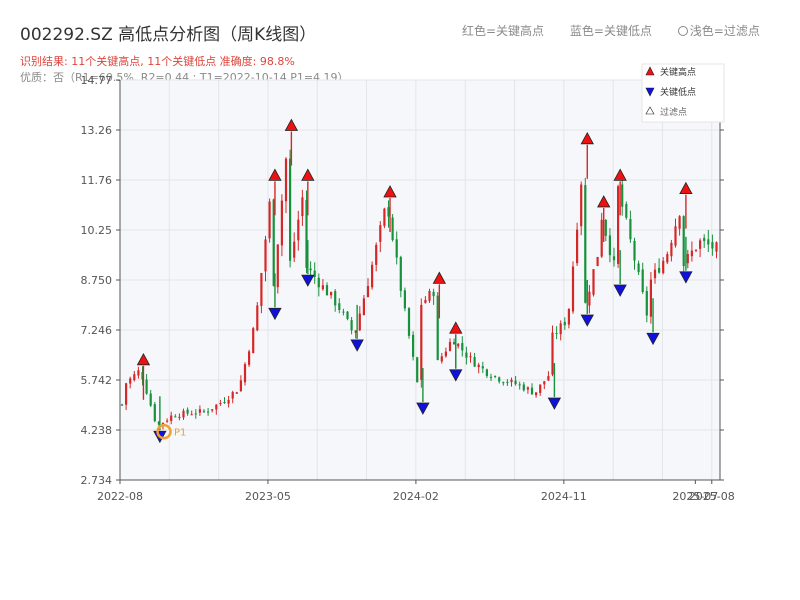 Image resolution: width=800 pixels, height=600 pixels. Describe the element at coordinates (673, 112) in the screenshot. I see `legend-filtered-label: 过滤点` at that location.